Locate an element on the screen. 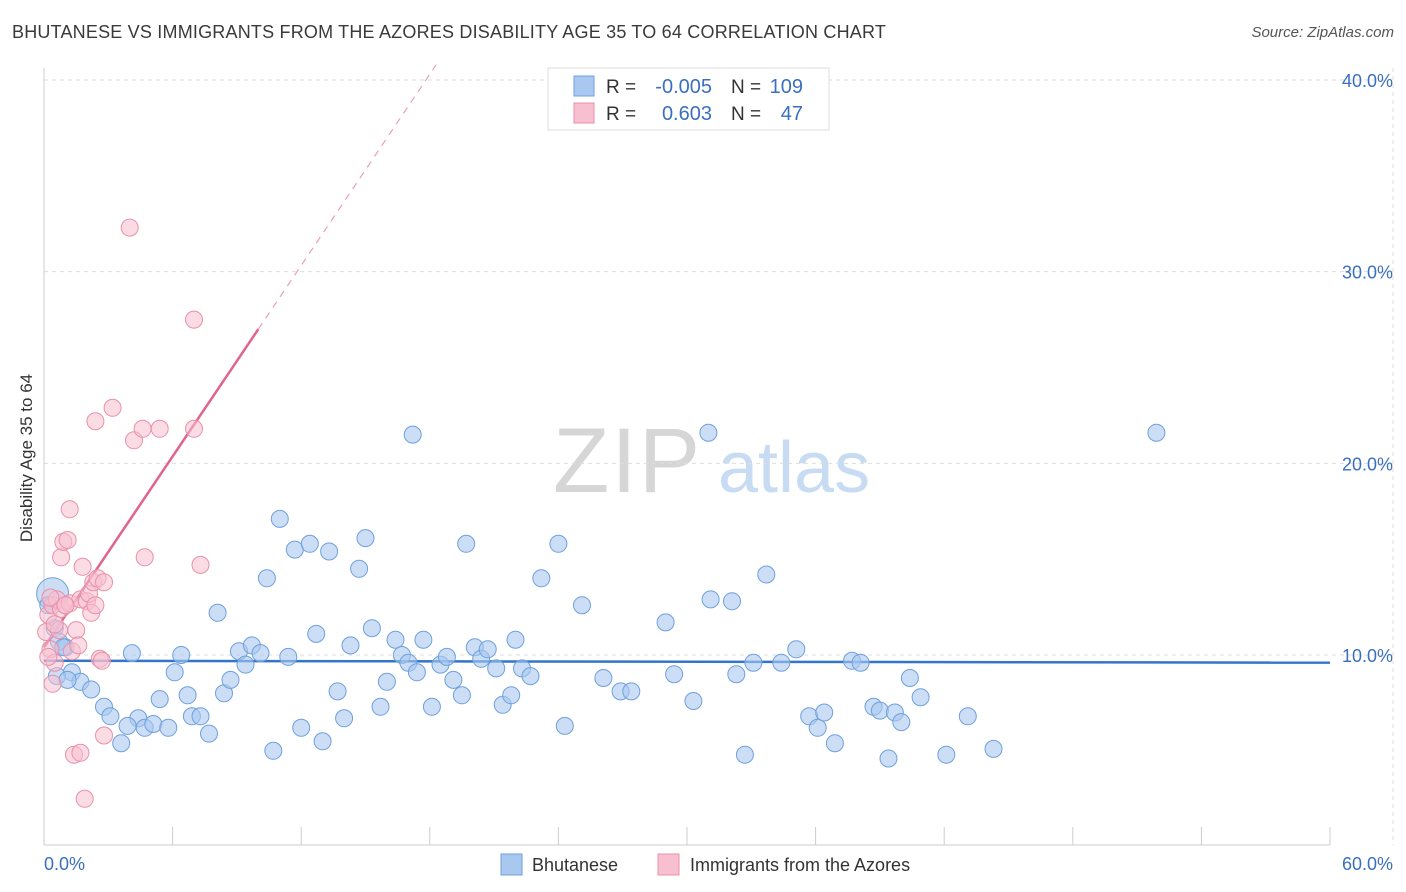  azores-trend-extension is located at coordinates (347, 197).